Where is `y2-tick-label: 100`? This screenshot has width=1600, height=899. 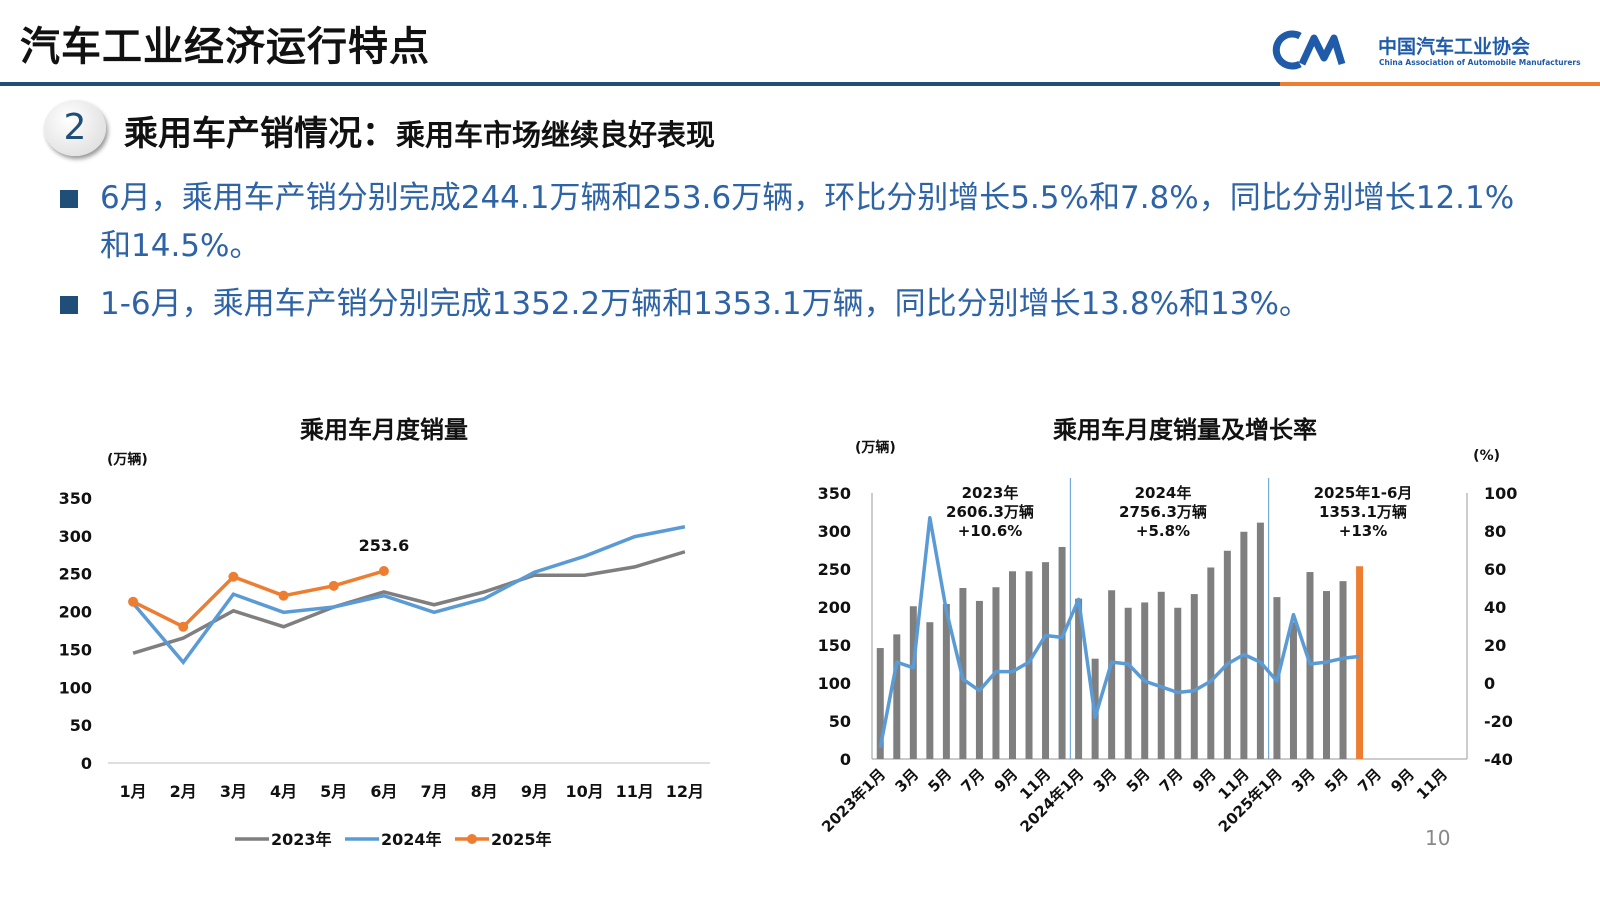
y2-tick-label: 100 is located at coordinates (1500, 493).